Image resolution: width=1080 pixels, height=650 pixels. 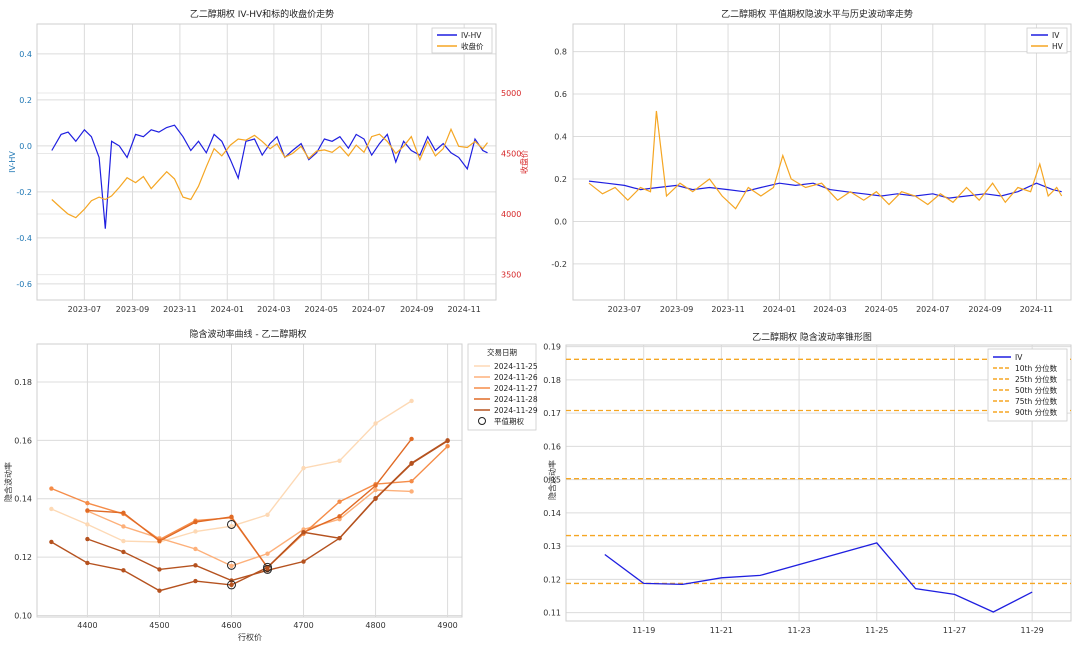 What do you see at coordinates (552, 413) in the screenshot?
I see `chart4-ytick: 0.17` at bounding box center [552, 413].